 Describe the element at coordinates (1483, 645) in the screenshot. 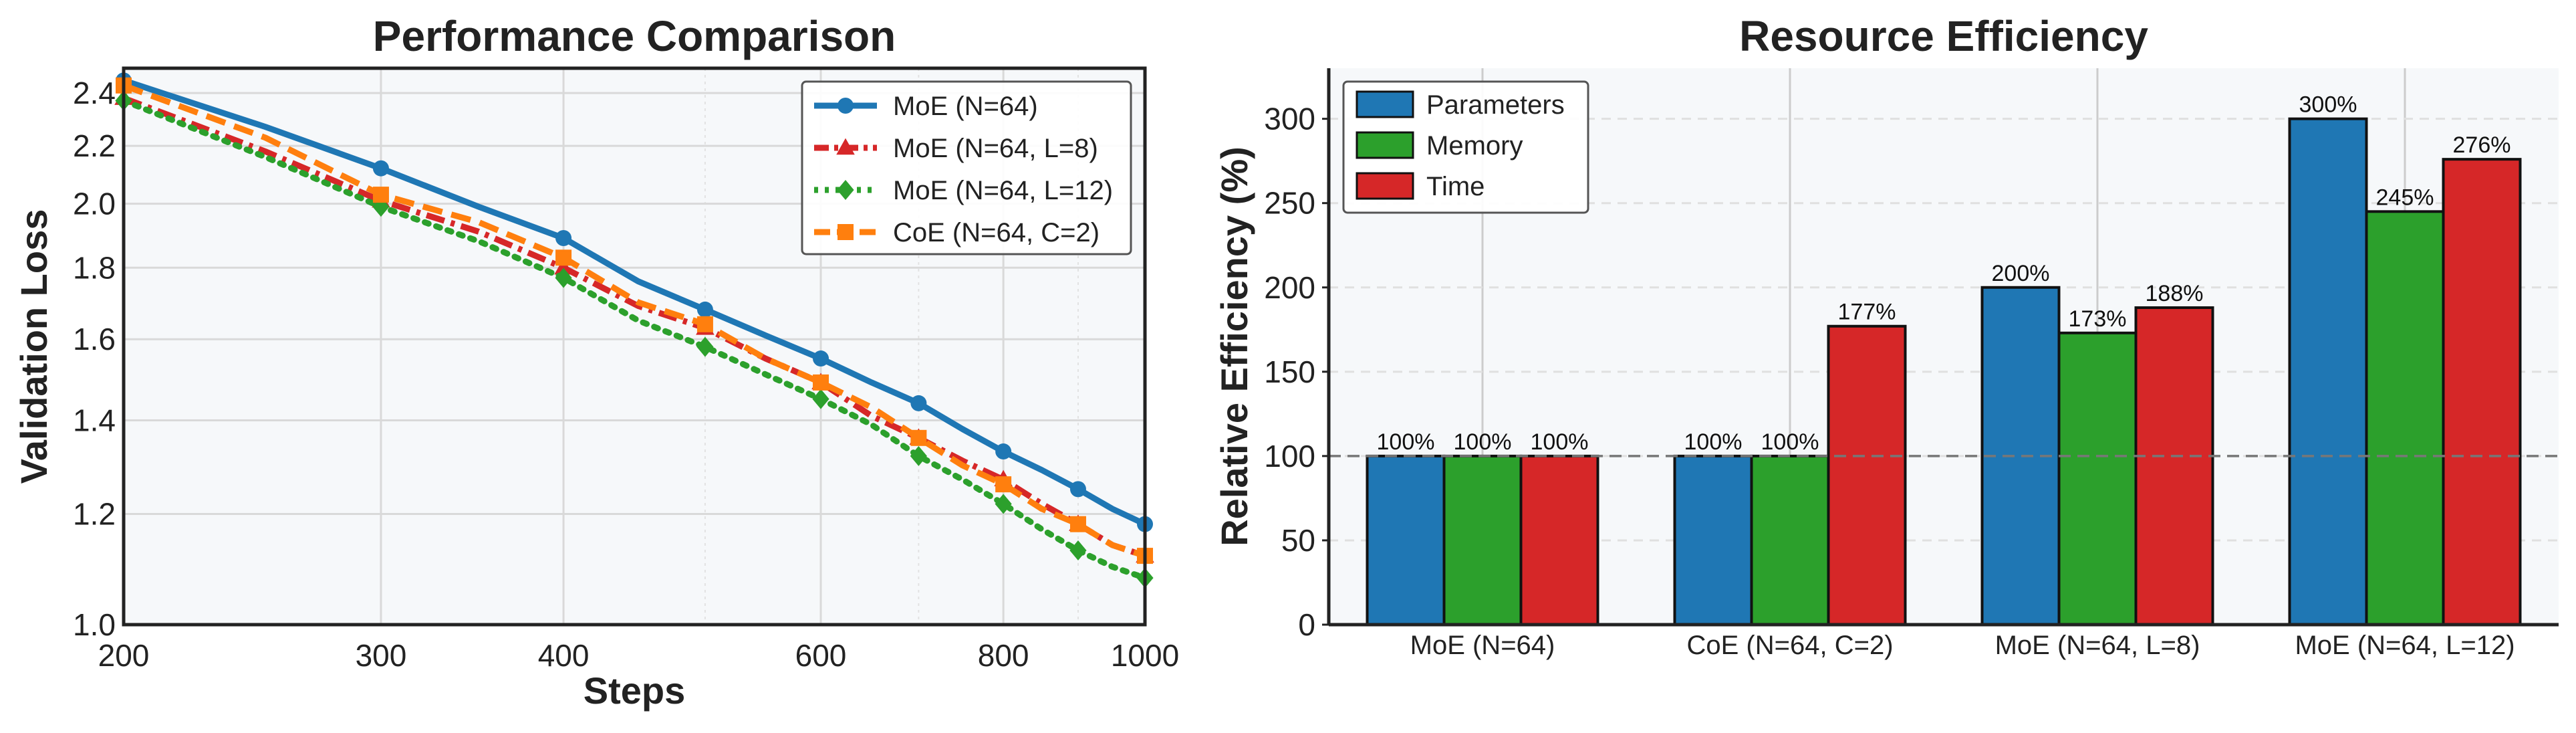

I see `x-tick-label: MoE (N=64)` at that location.